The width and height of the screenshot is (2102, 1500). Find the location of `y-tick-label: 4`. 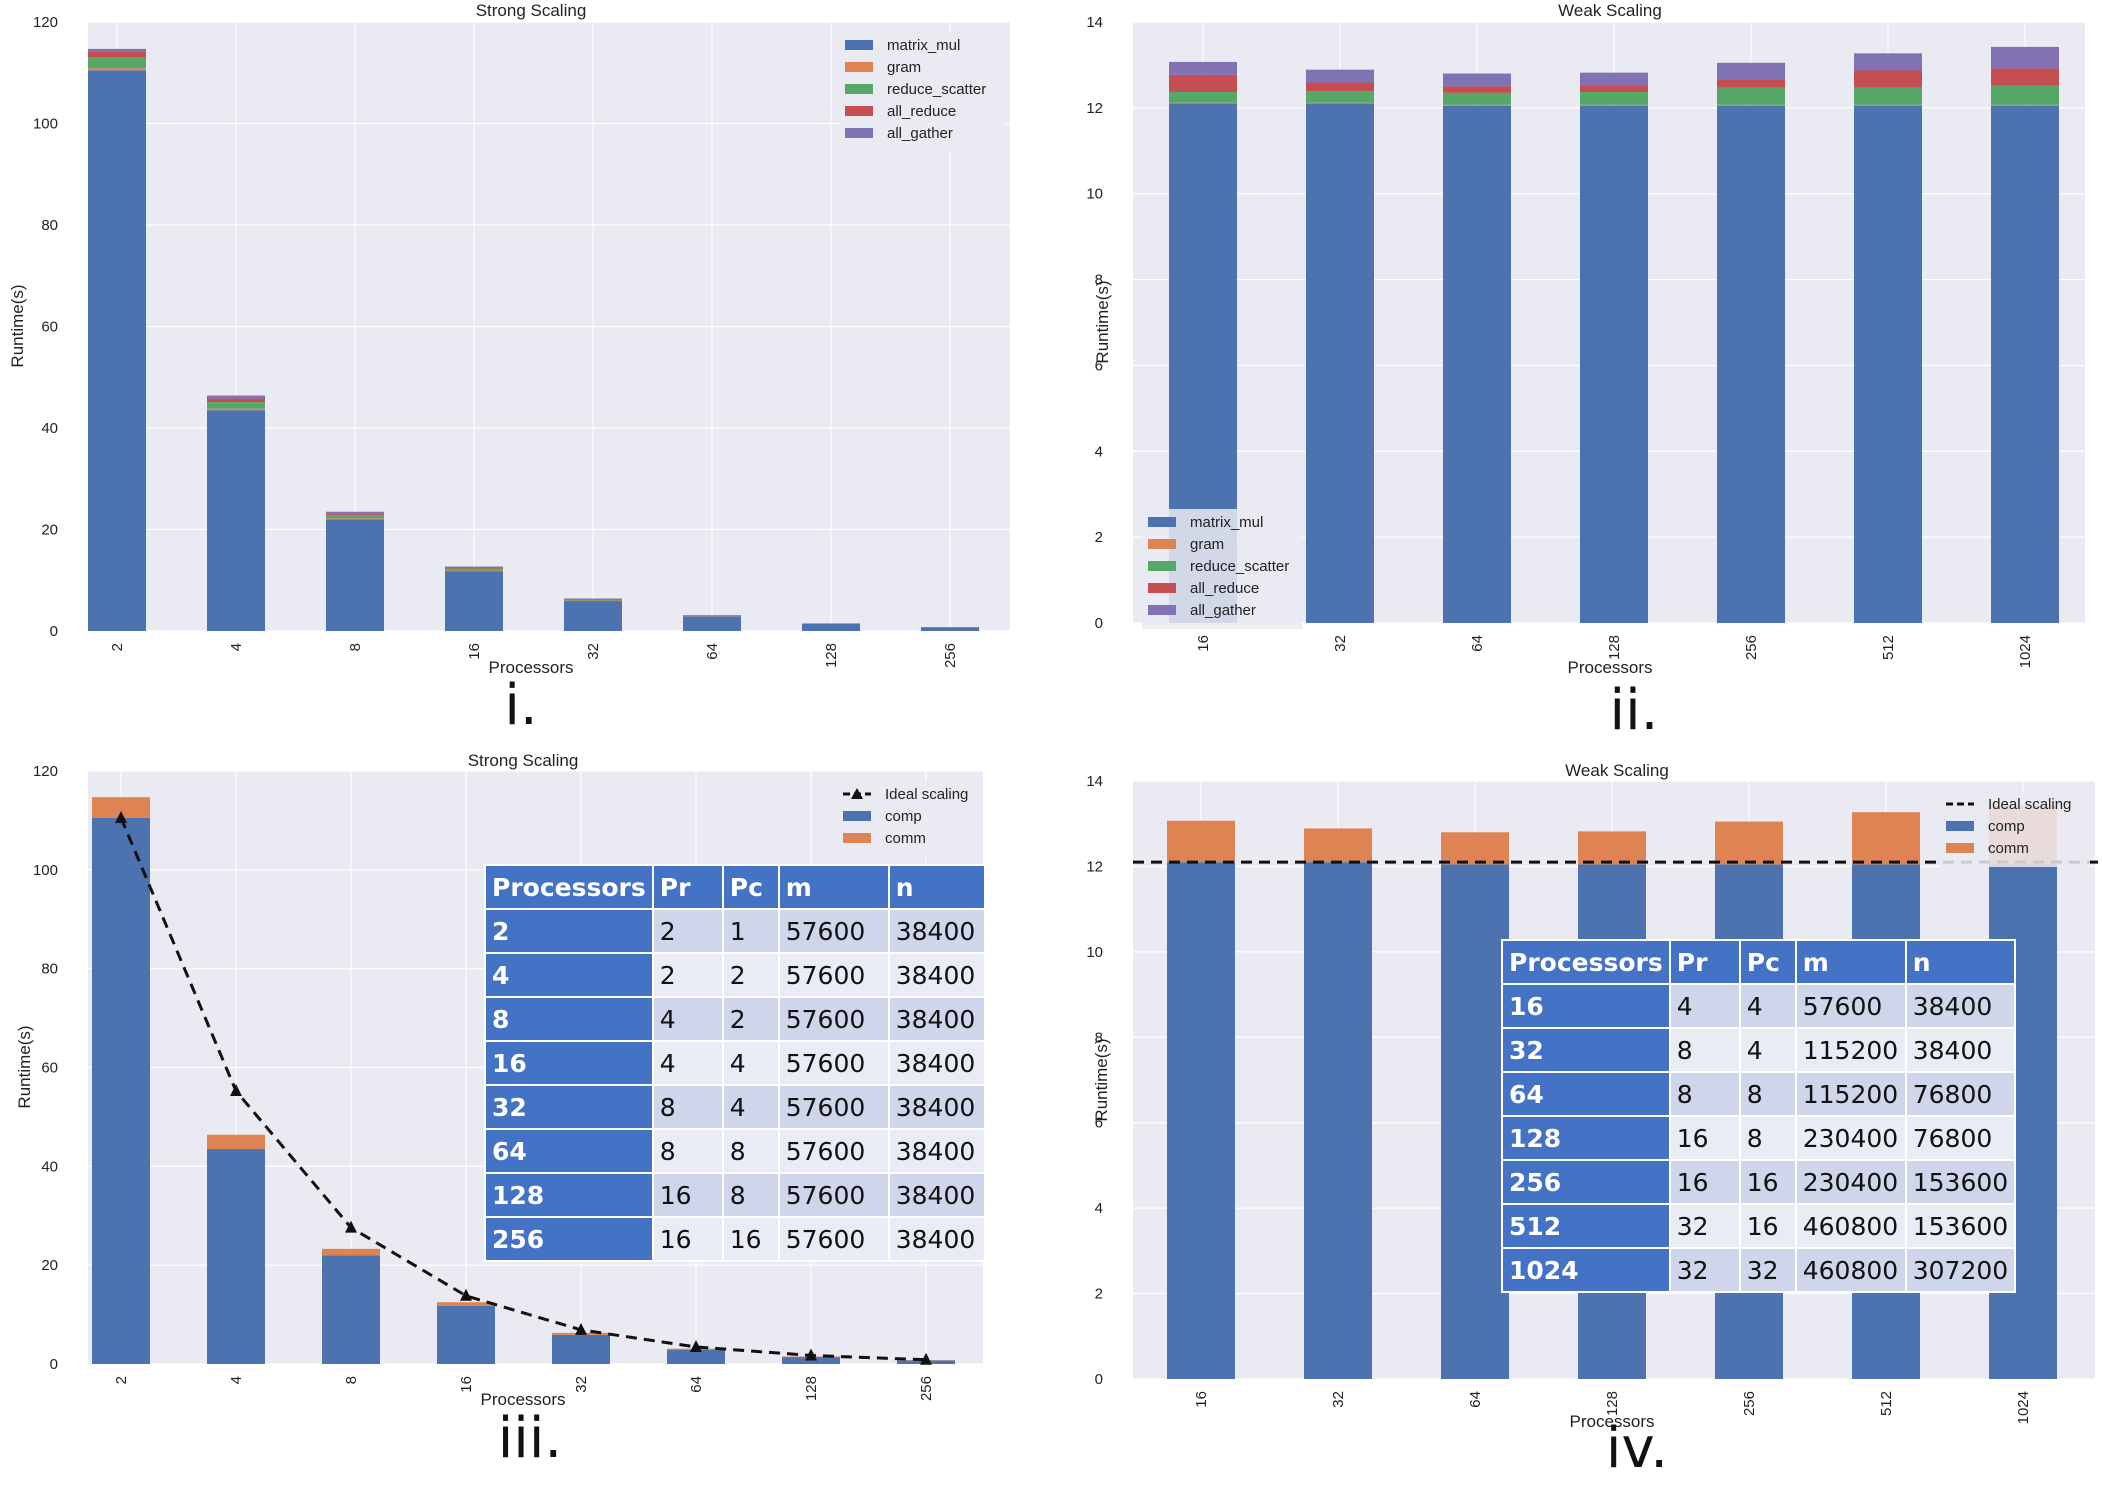

y-tick-label: 4 is located at coordinates (1099, 1208).